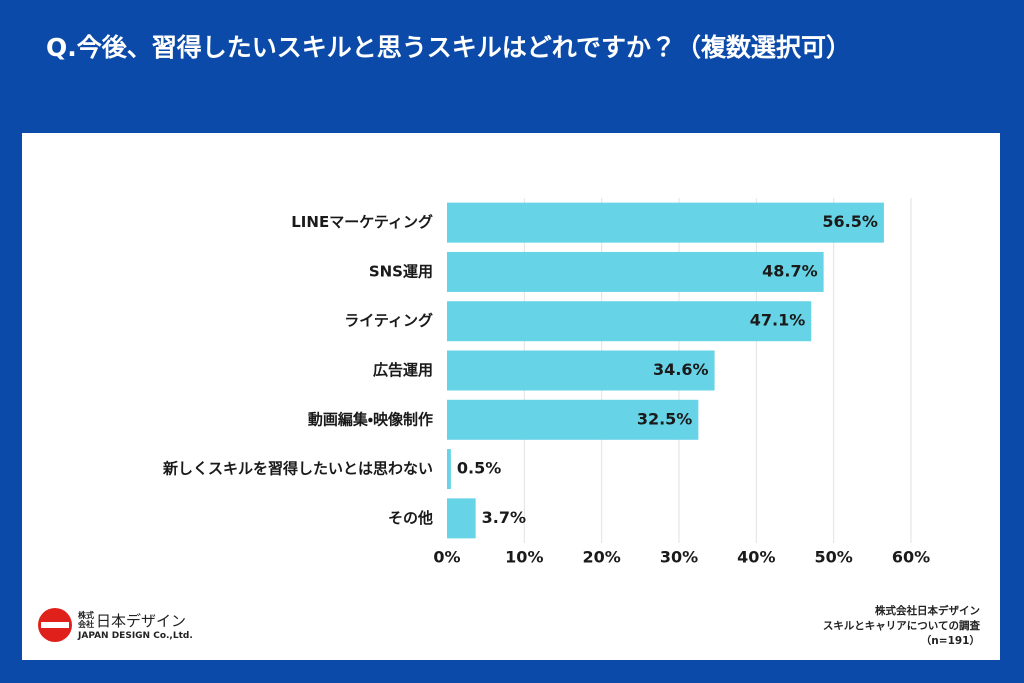 The image size is (1024, 683). I want to click on y-tick-label: その他, so click(410, 518).